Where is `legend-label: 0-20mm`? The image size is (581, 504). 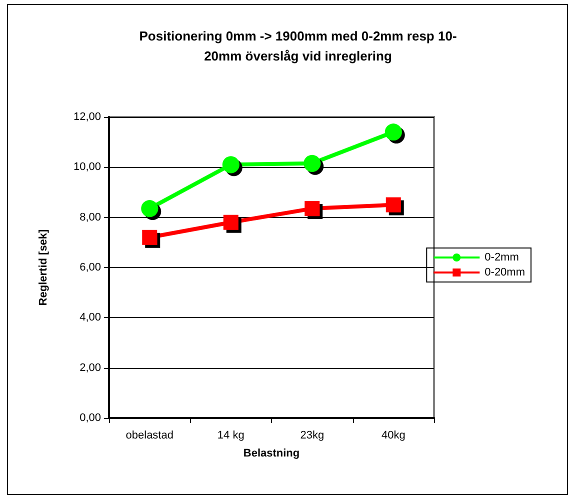
legend-label: 0-20mm is located at coordinates (504, 272).